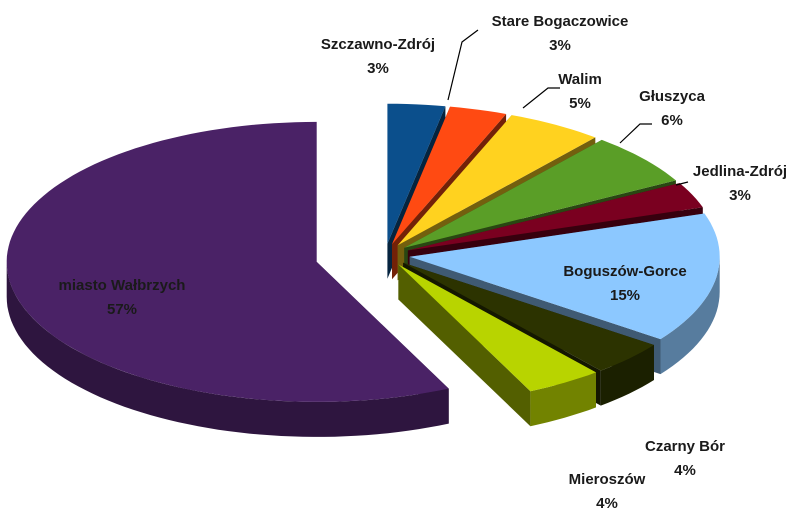 The height and width of the screenshot is (512, 799). What do you see at coordinates (625, 295) in the screenshot?
I see `slice-value-label: 15%` at bounding box center [625, 295].